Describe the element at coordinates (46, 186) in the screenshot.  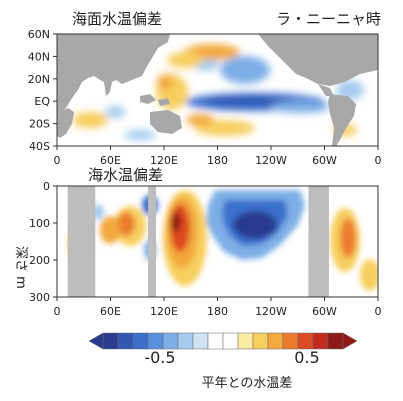
I see `bottom-y-tick-label: 0` at that location.